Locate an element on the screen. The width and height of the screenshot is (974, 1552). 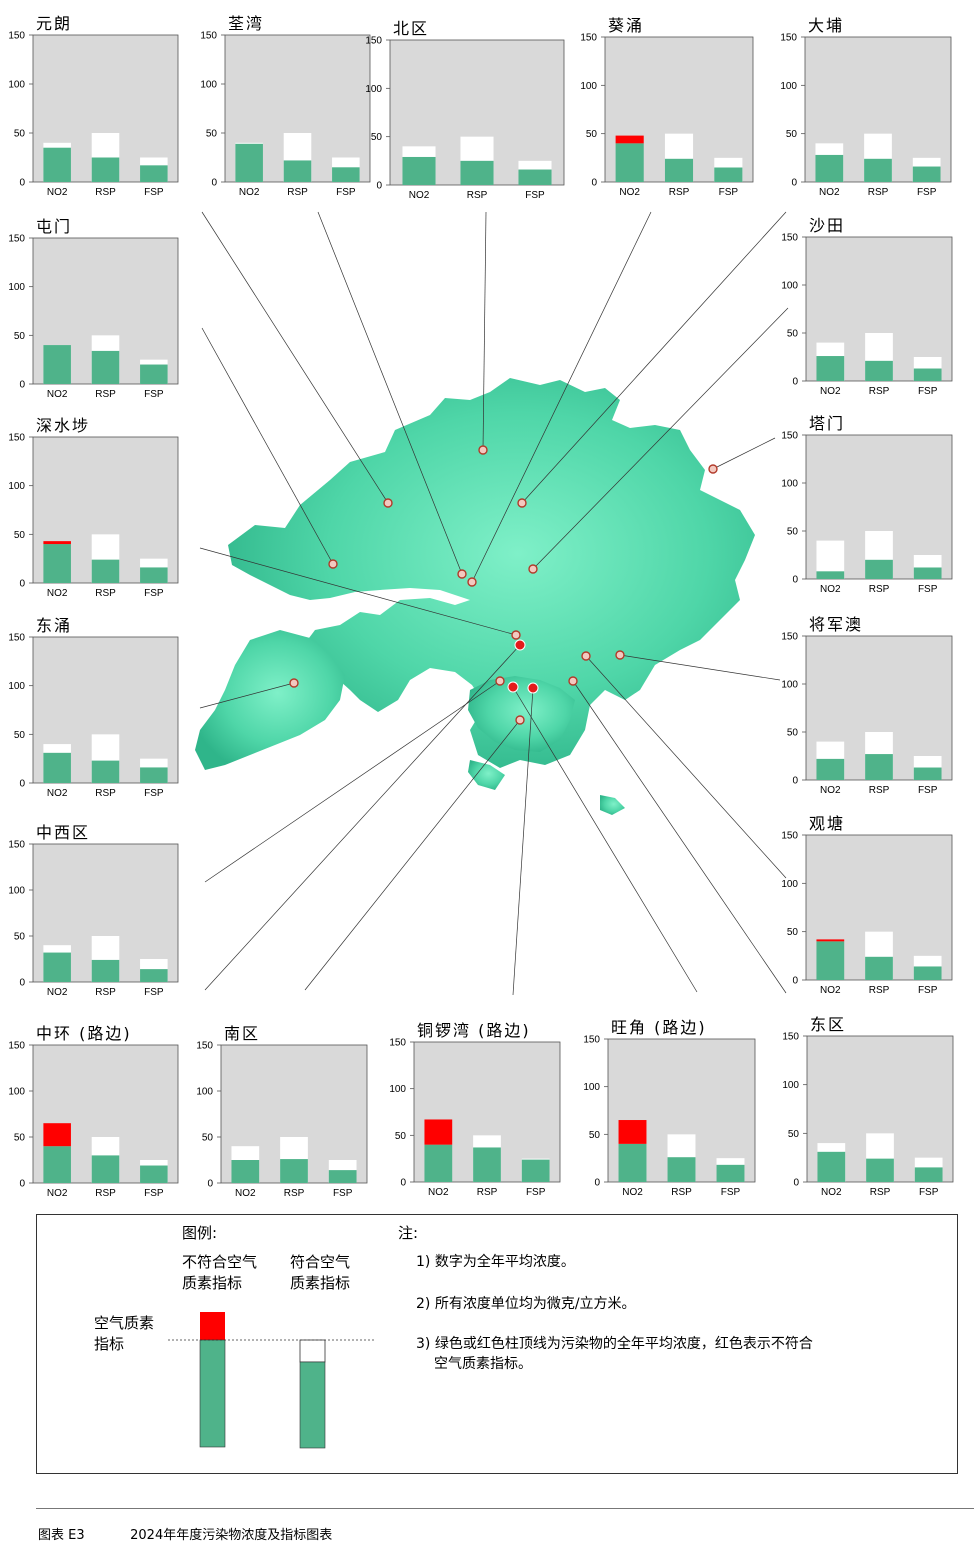
station-chart-7: 0 50 100 150 NO2 RSP FSP 沙田 is located at coordinates (867, 306).